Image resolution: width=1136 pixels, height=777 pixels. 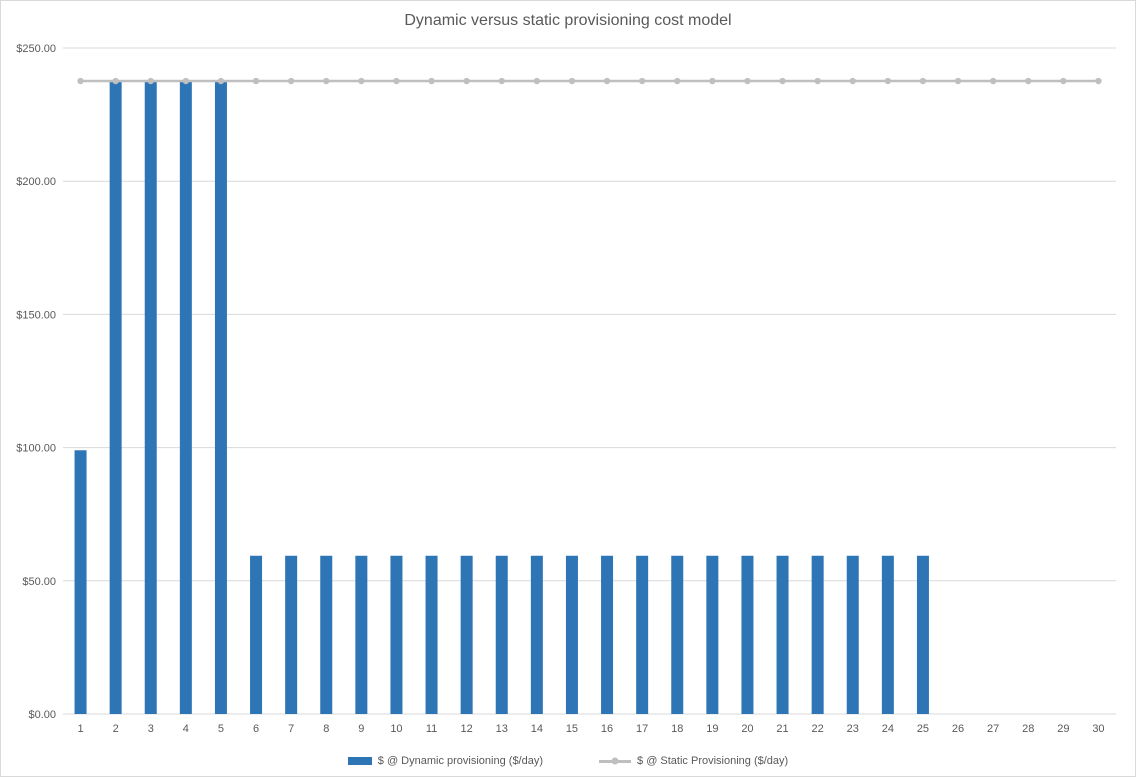 I want to click on x-tick-label-29: 29, so click(x=1063, y=729).